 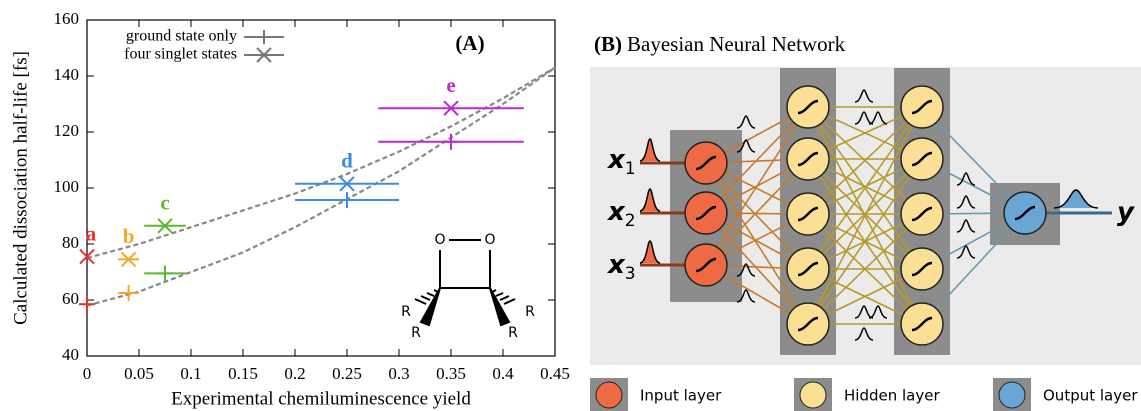 What do you see at coordinates (503, 297) in the screenshot?
I see `hash-bond` at bounding box center [503, 297].